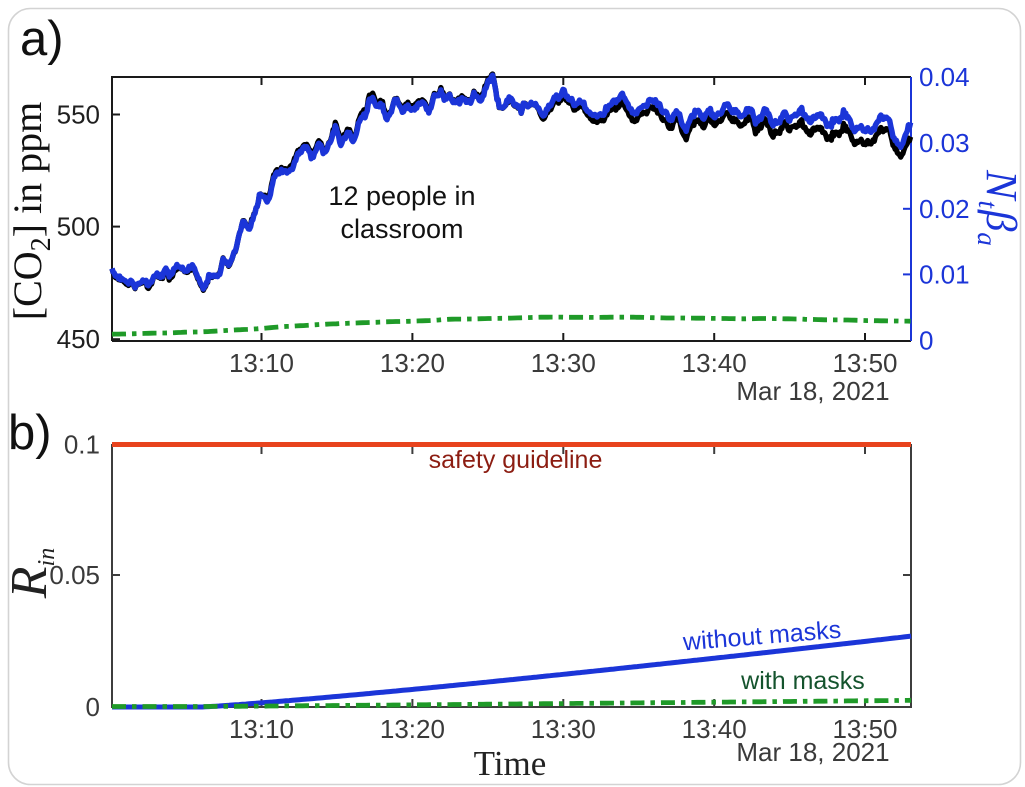  Describe the element at coordinates (74, 575) in the screenshot. I see `svg-text: 0.05` at that location.